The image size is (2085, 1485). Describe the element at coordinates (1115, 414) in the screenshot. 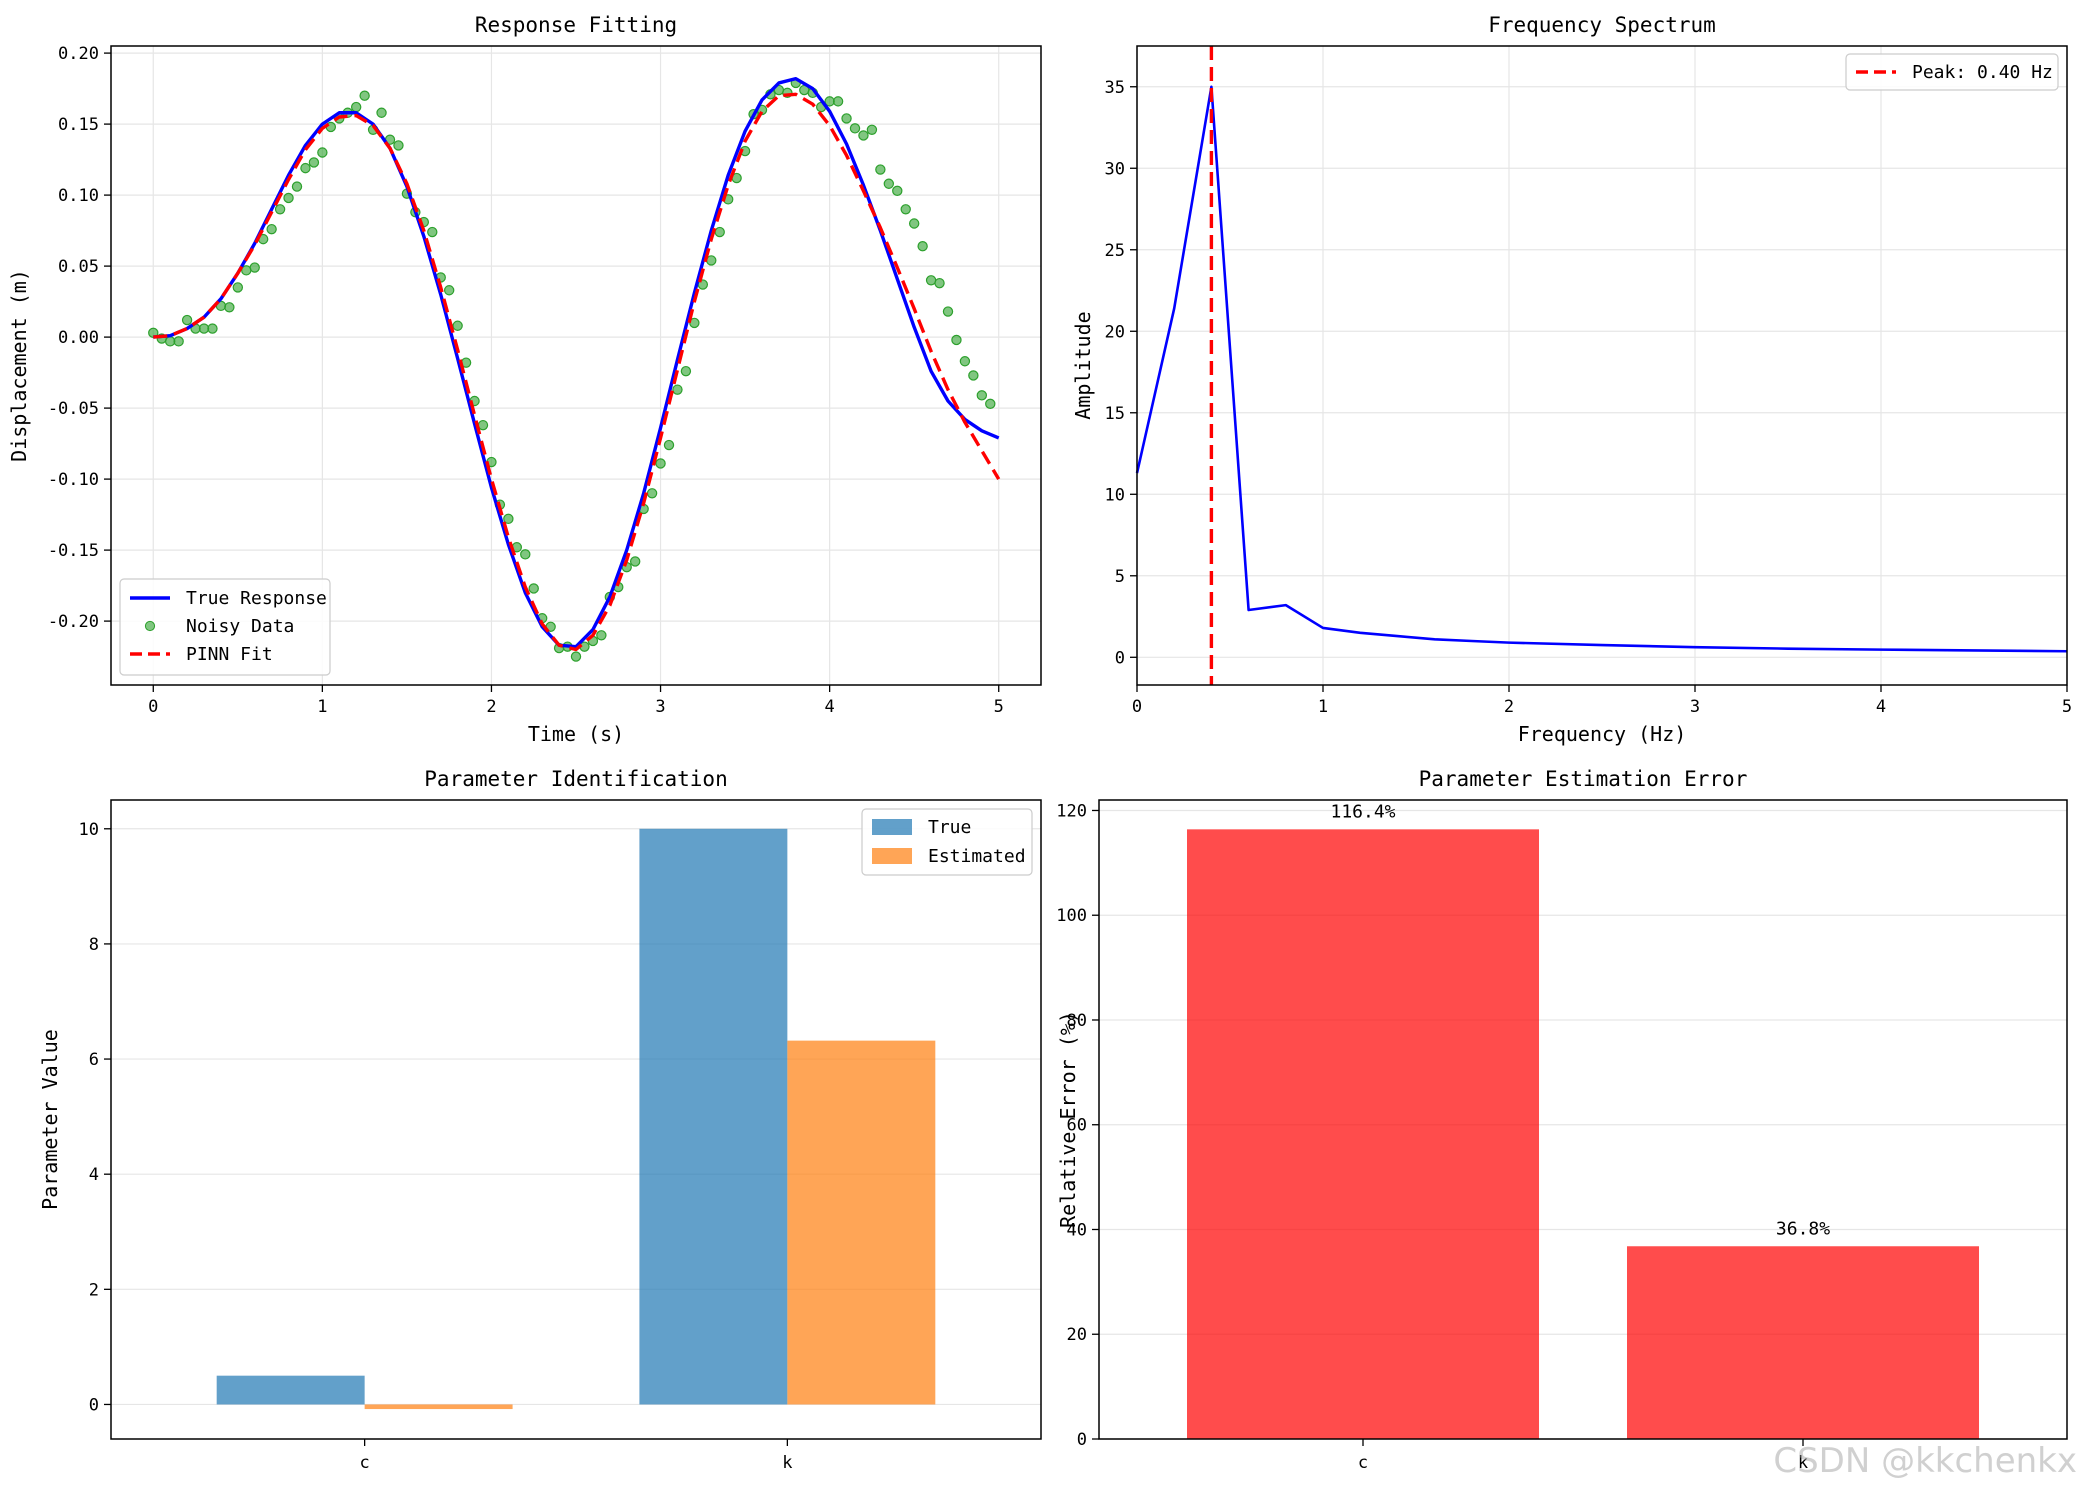

I see `y-tick-label: 15` at that location.